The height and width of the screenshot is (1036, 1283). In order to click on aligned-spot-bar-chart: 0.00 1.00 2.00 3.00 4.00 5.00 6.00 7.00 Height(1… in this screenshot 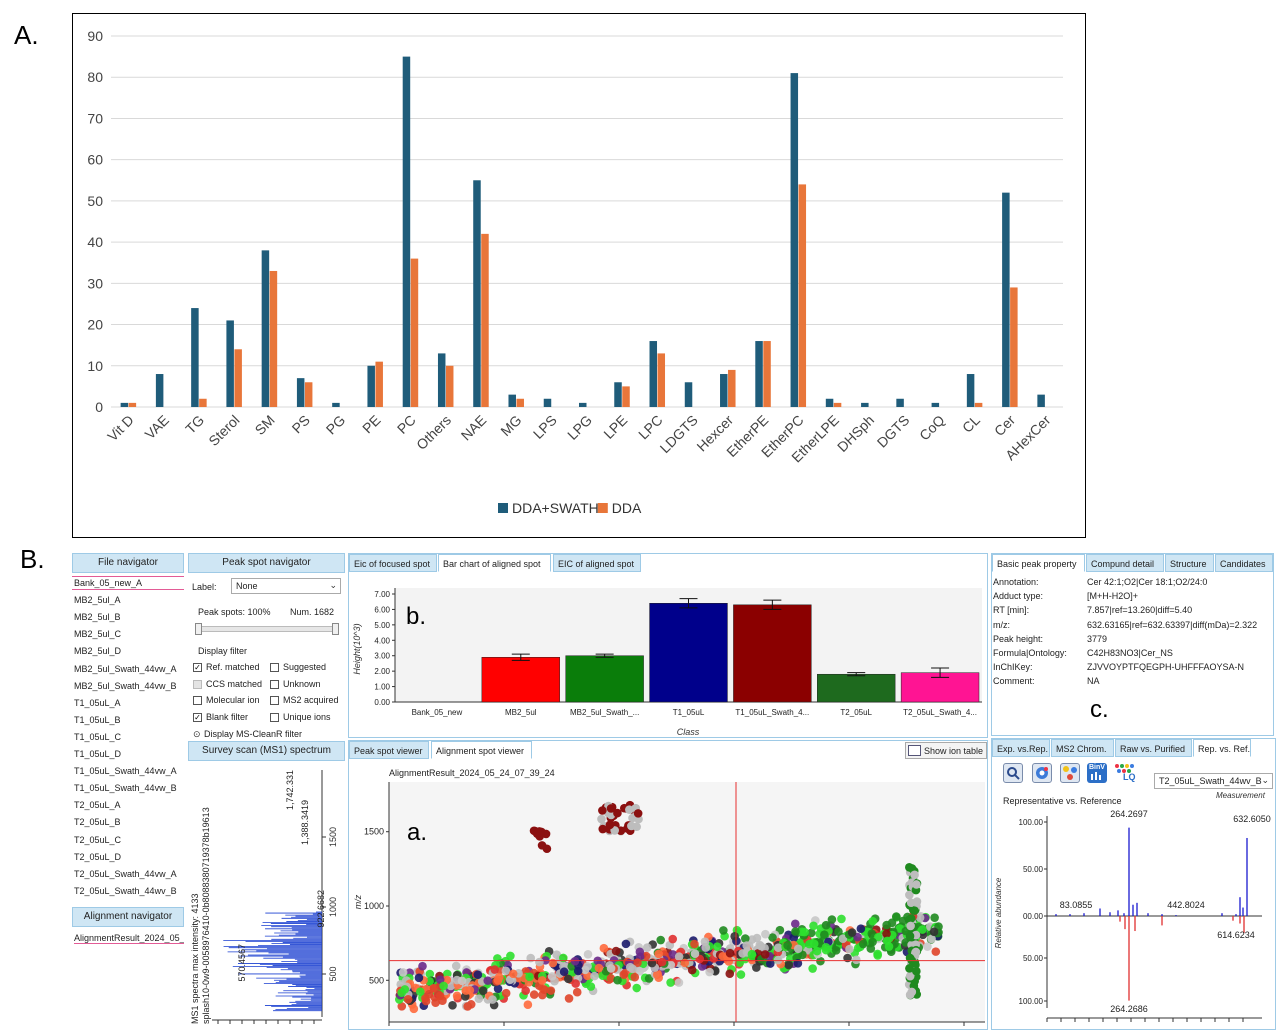, I will do `click(667, 662)`.